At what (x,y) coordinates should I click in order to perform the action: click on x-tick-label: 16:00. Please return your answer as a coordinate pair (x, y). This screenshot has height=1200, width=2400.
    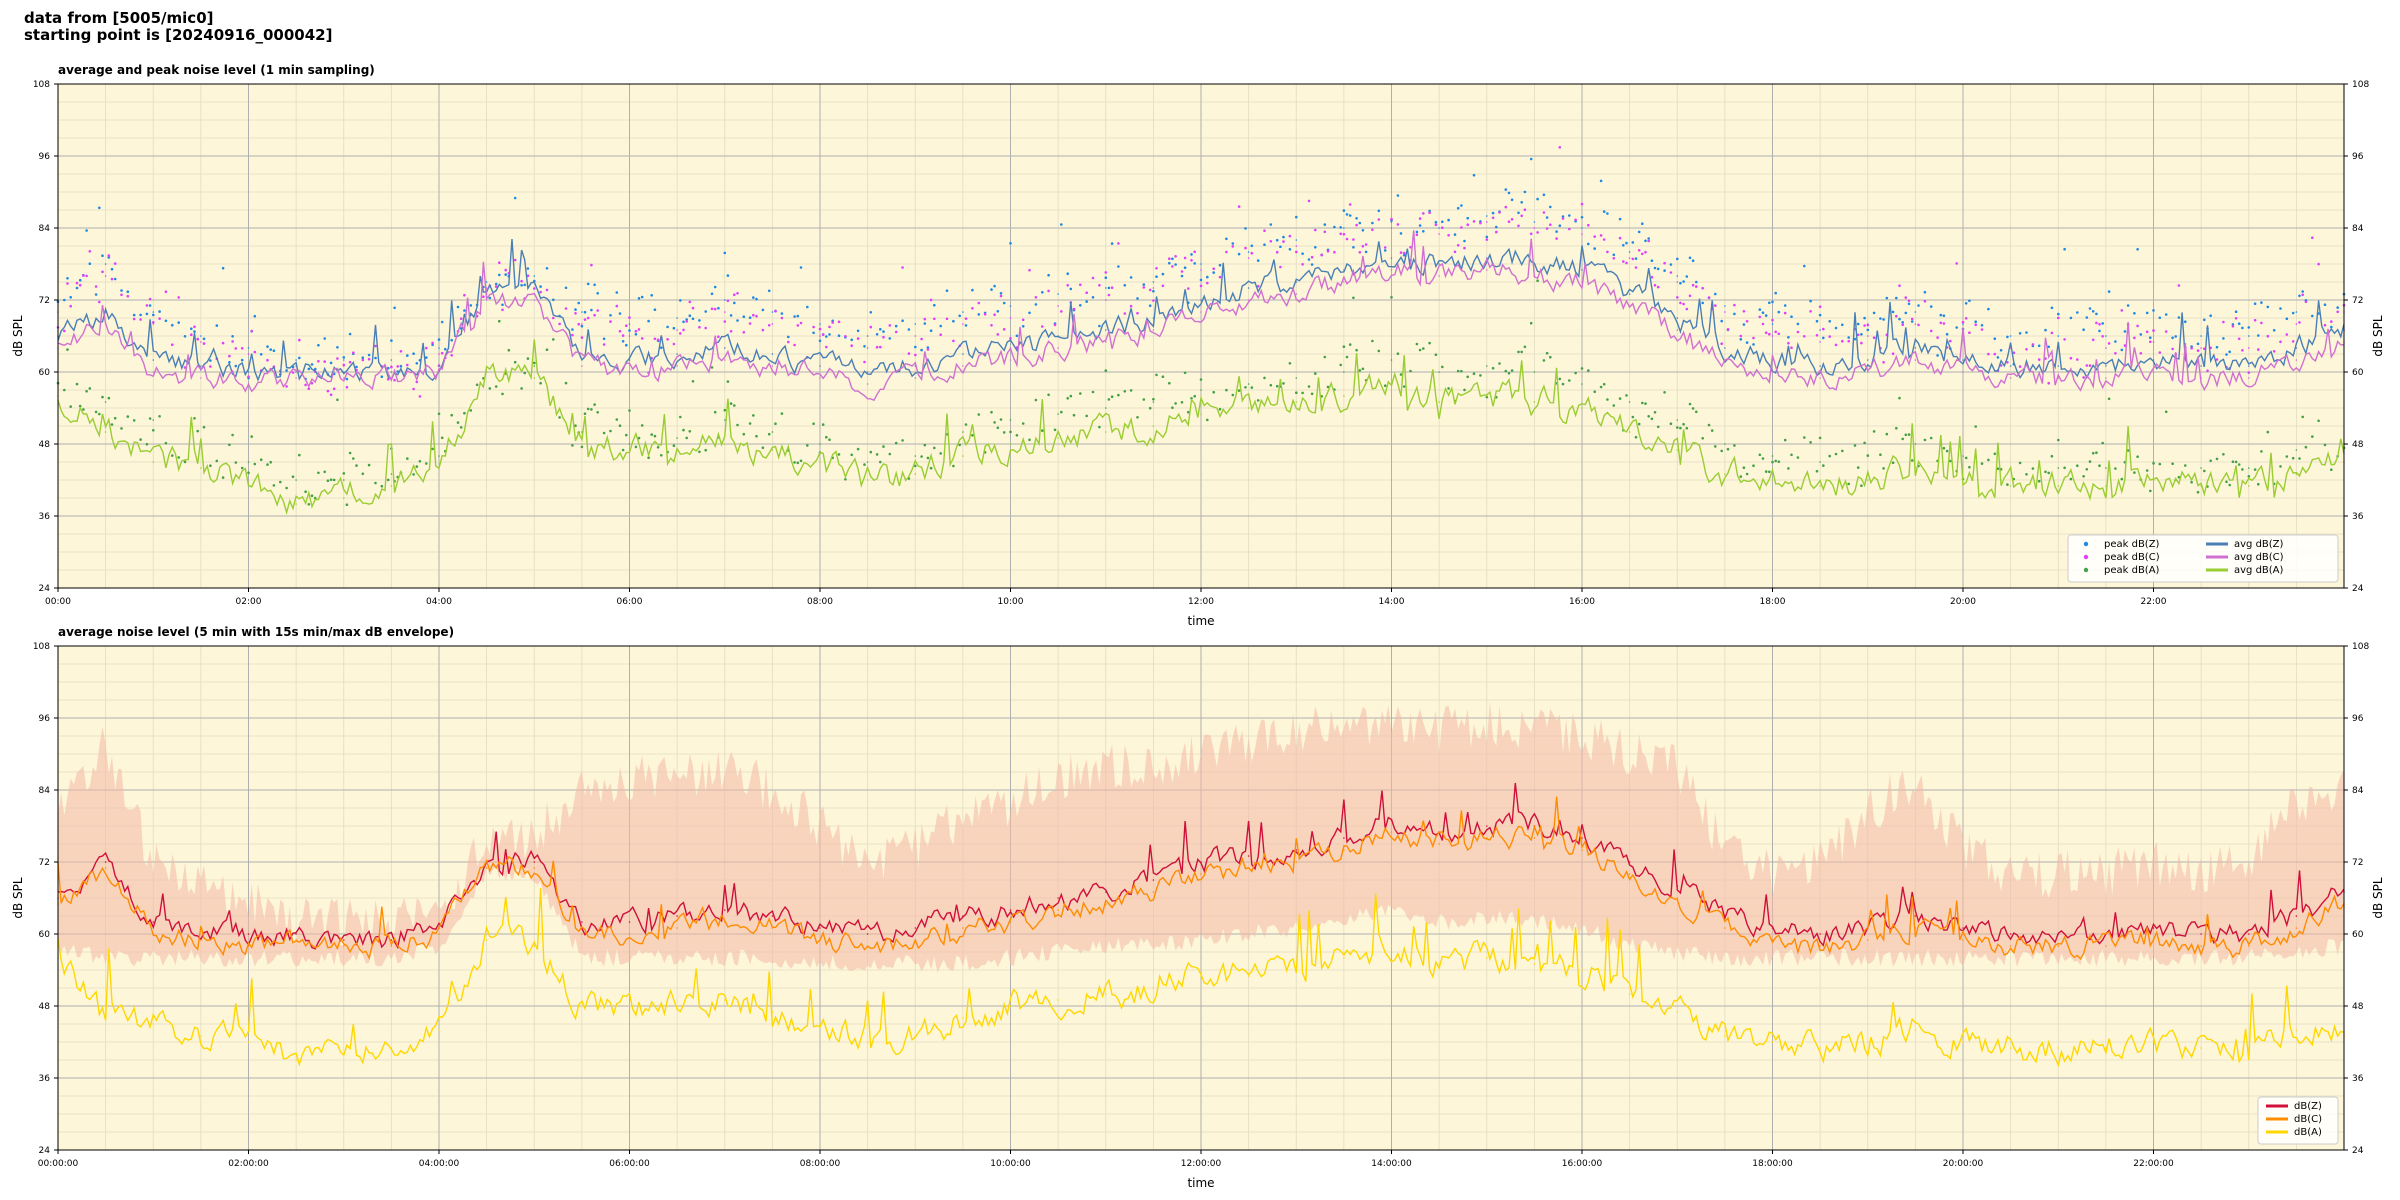
    Looking at the image, I should click on (1582, 602).